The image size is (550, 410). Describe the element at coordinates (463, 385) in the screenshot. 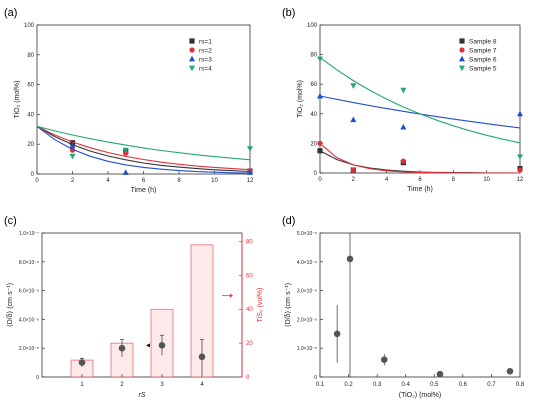

I see `d-x-tick-label: 0.6` at that location.